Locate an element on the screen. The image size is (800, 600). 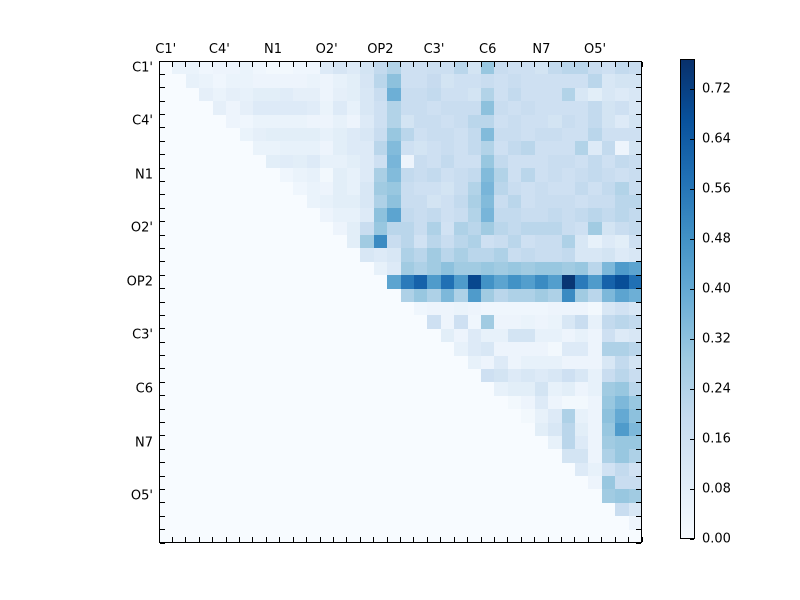
colorbar-tick-label: 0.16 is located at coordinates (716, 439).